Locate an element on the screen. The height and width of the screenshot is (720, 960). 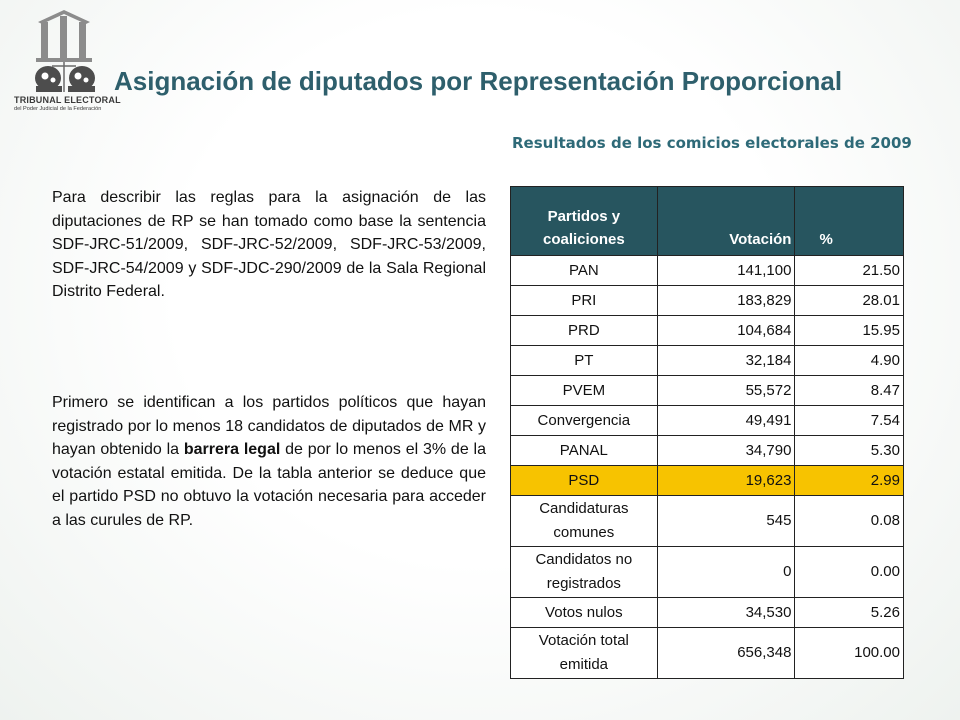
cell-percent: 28.01 is located at coordinates (849, 300).